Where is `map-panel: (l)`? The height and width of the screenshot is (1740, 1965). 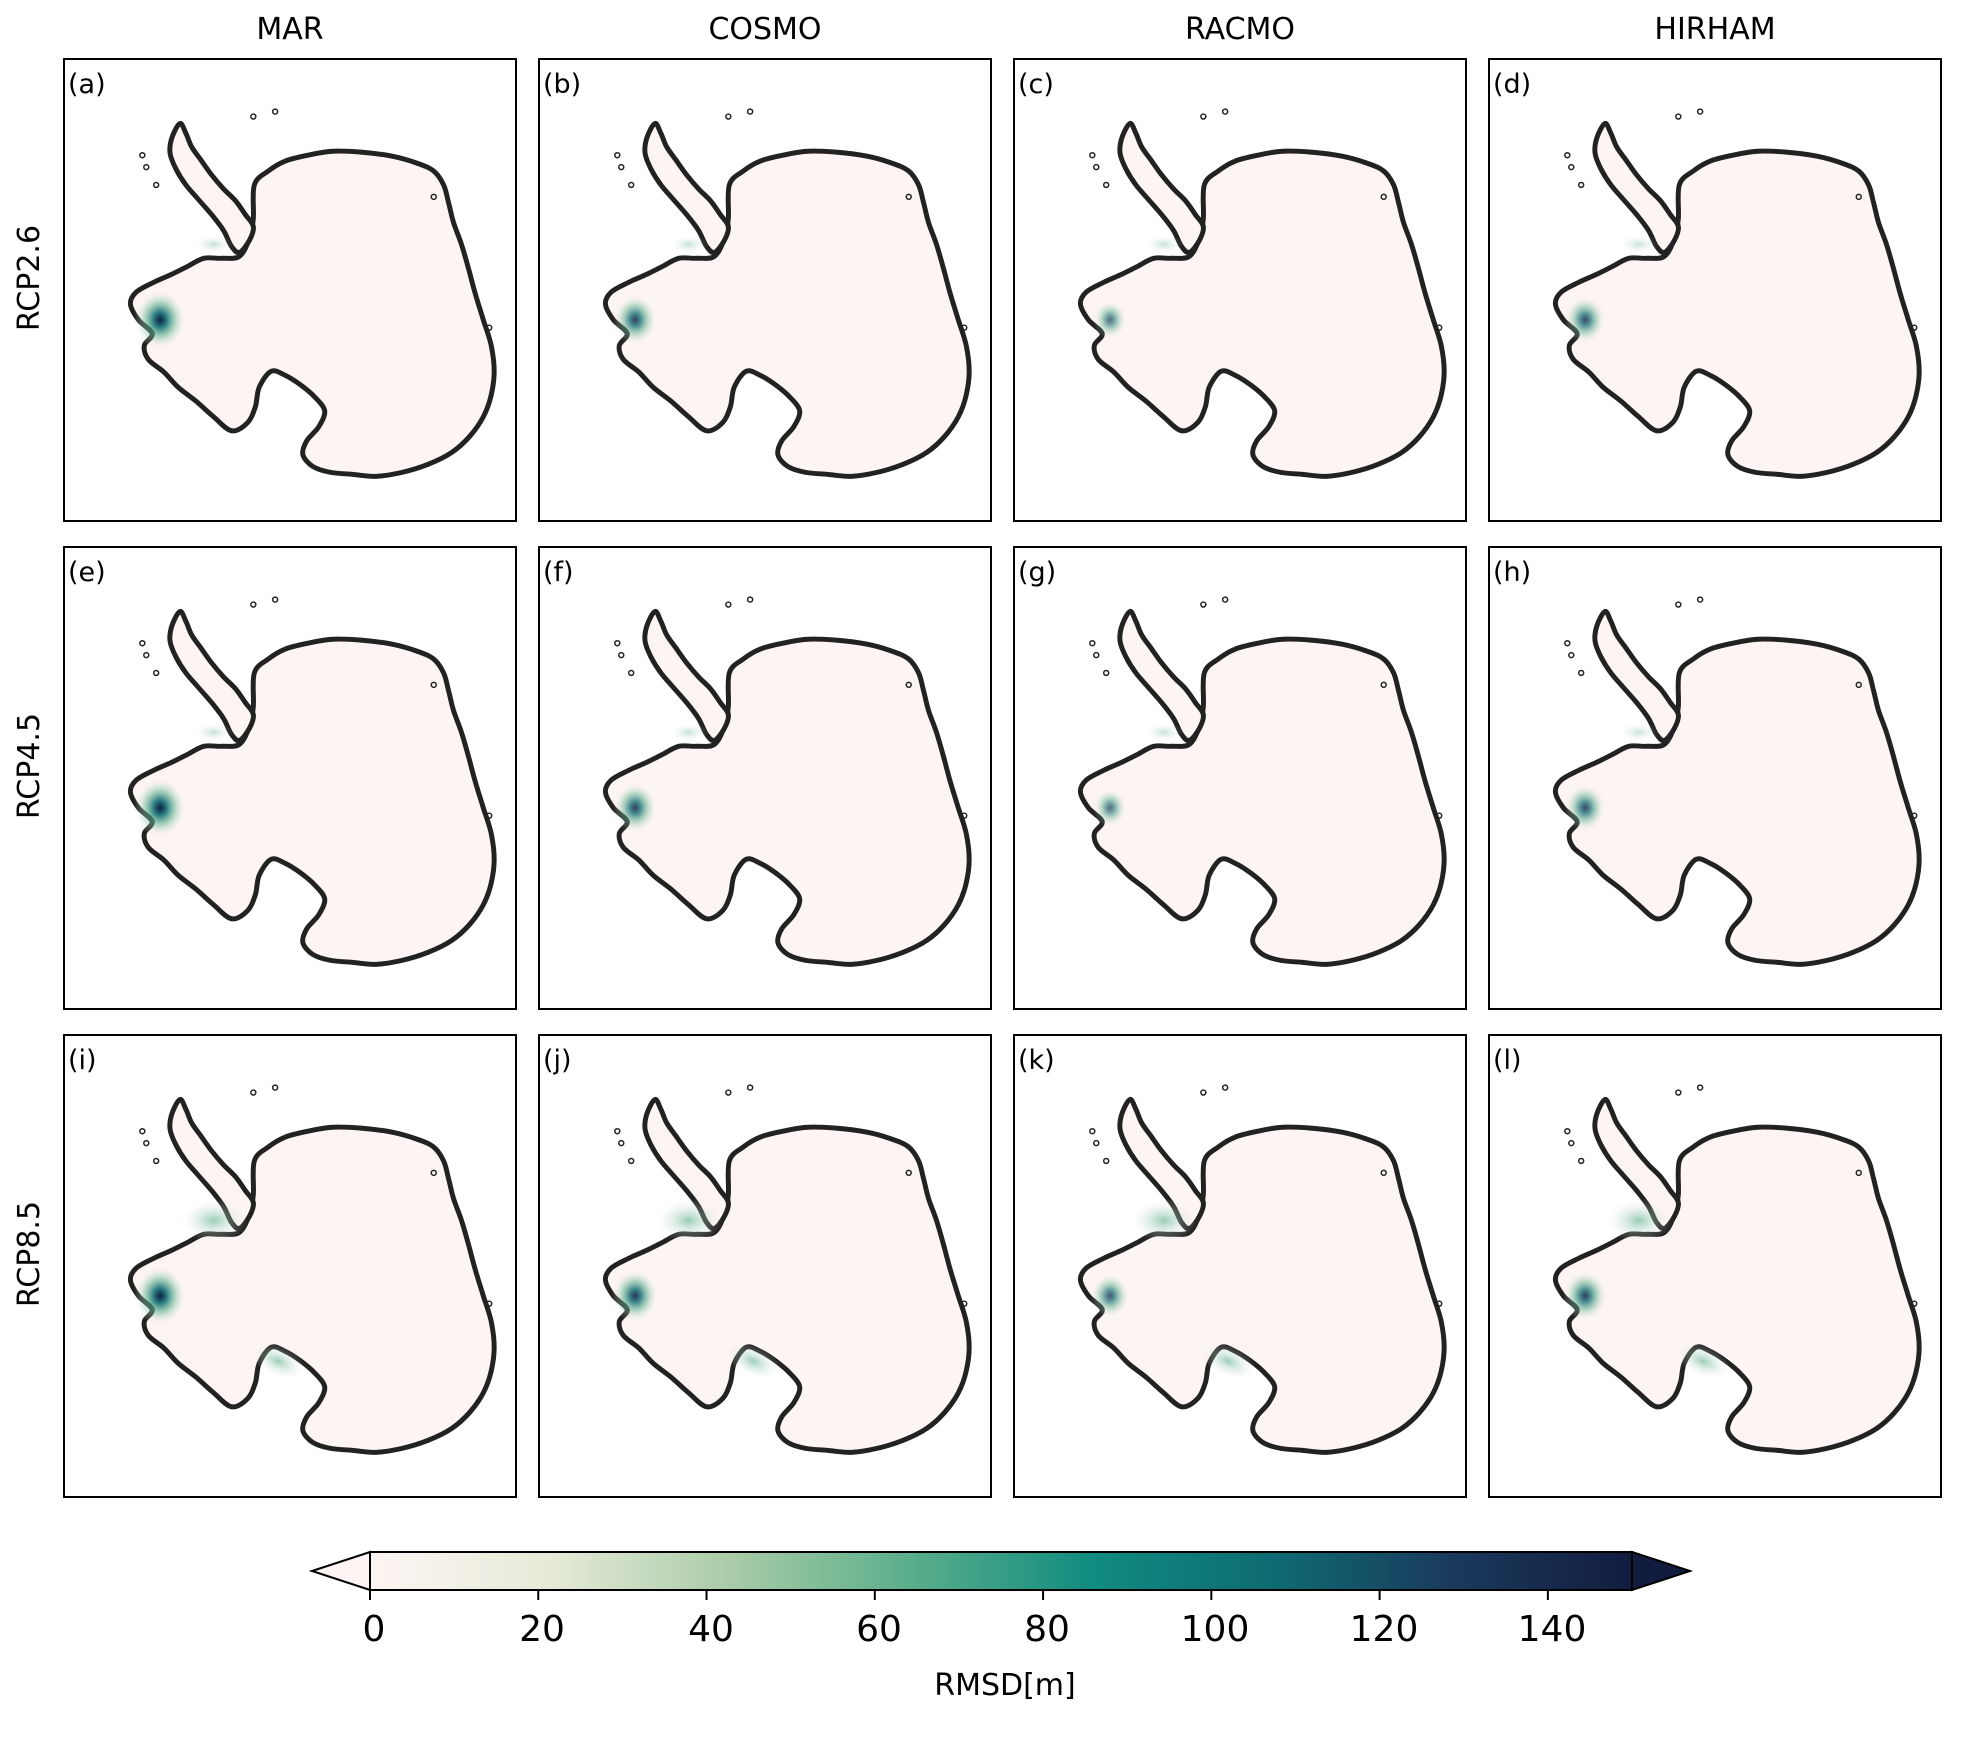
map-panel: (l) is located at coordinates (1715, 1266).